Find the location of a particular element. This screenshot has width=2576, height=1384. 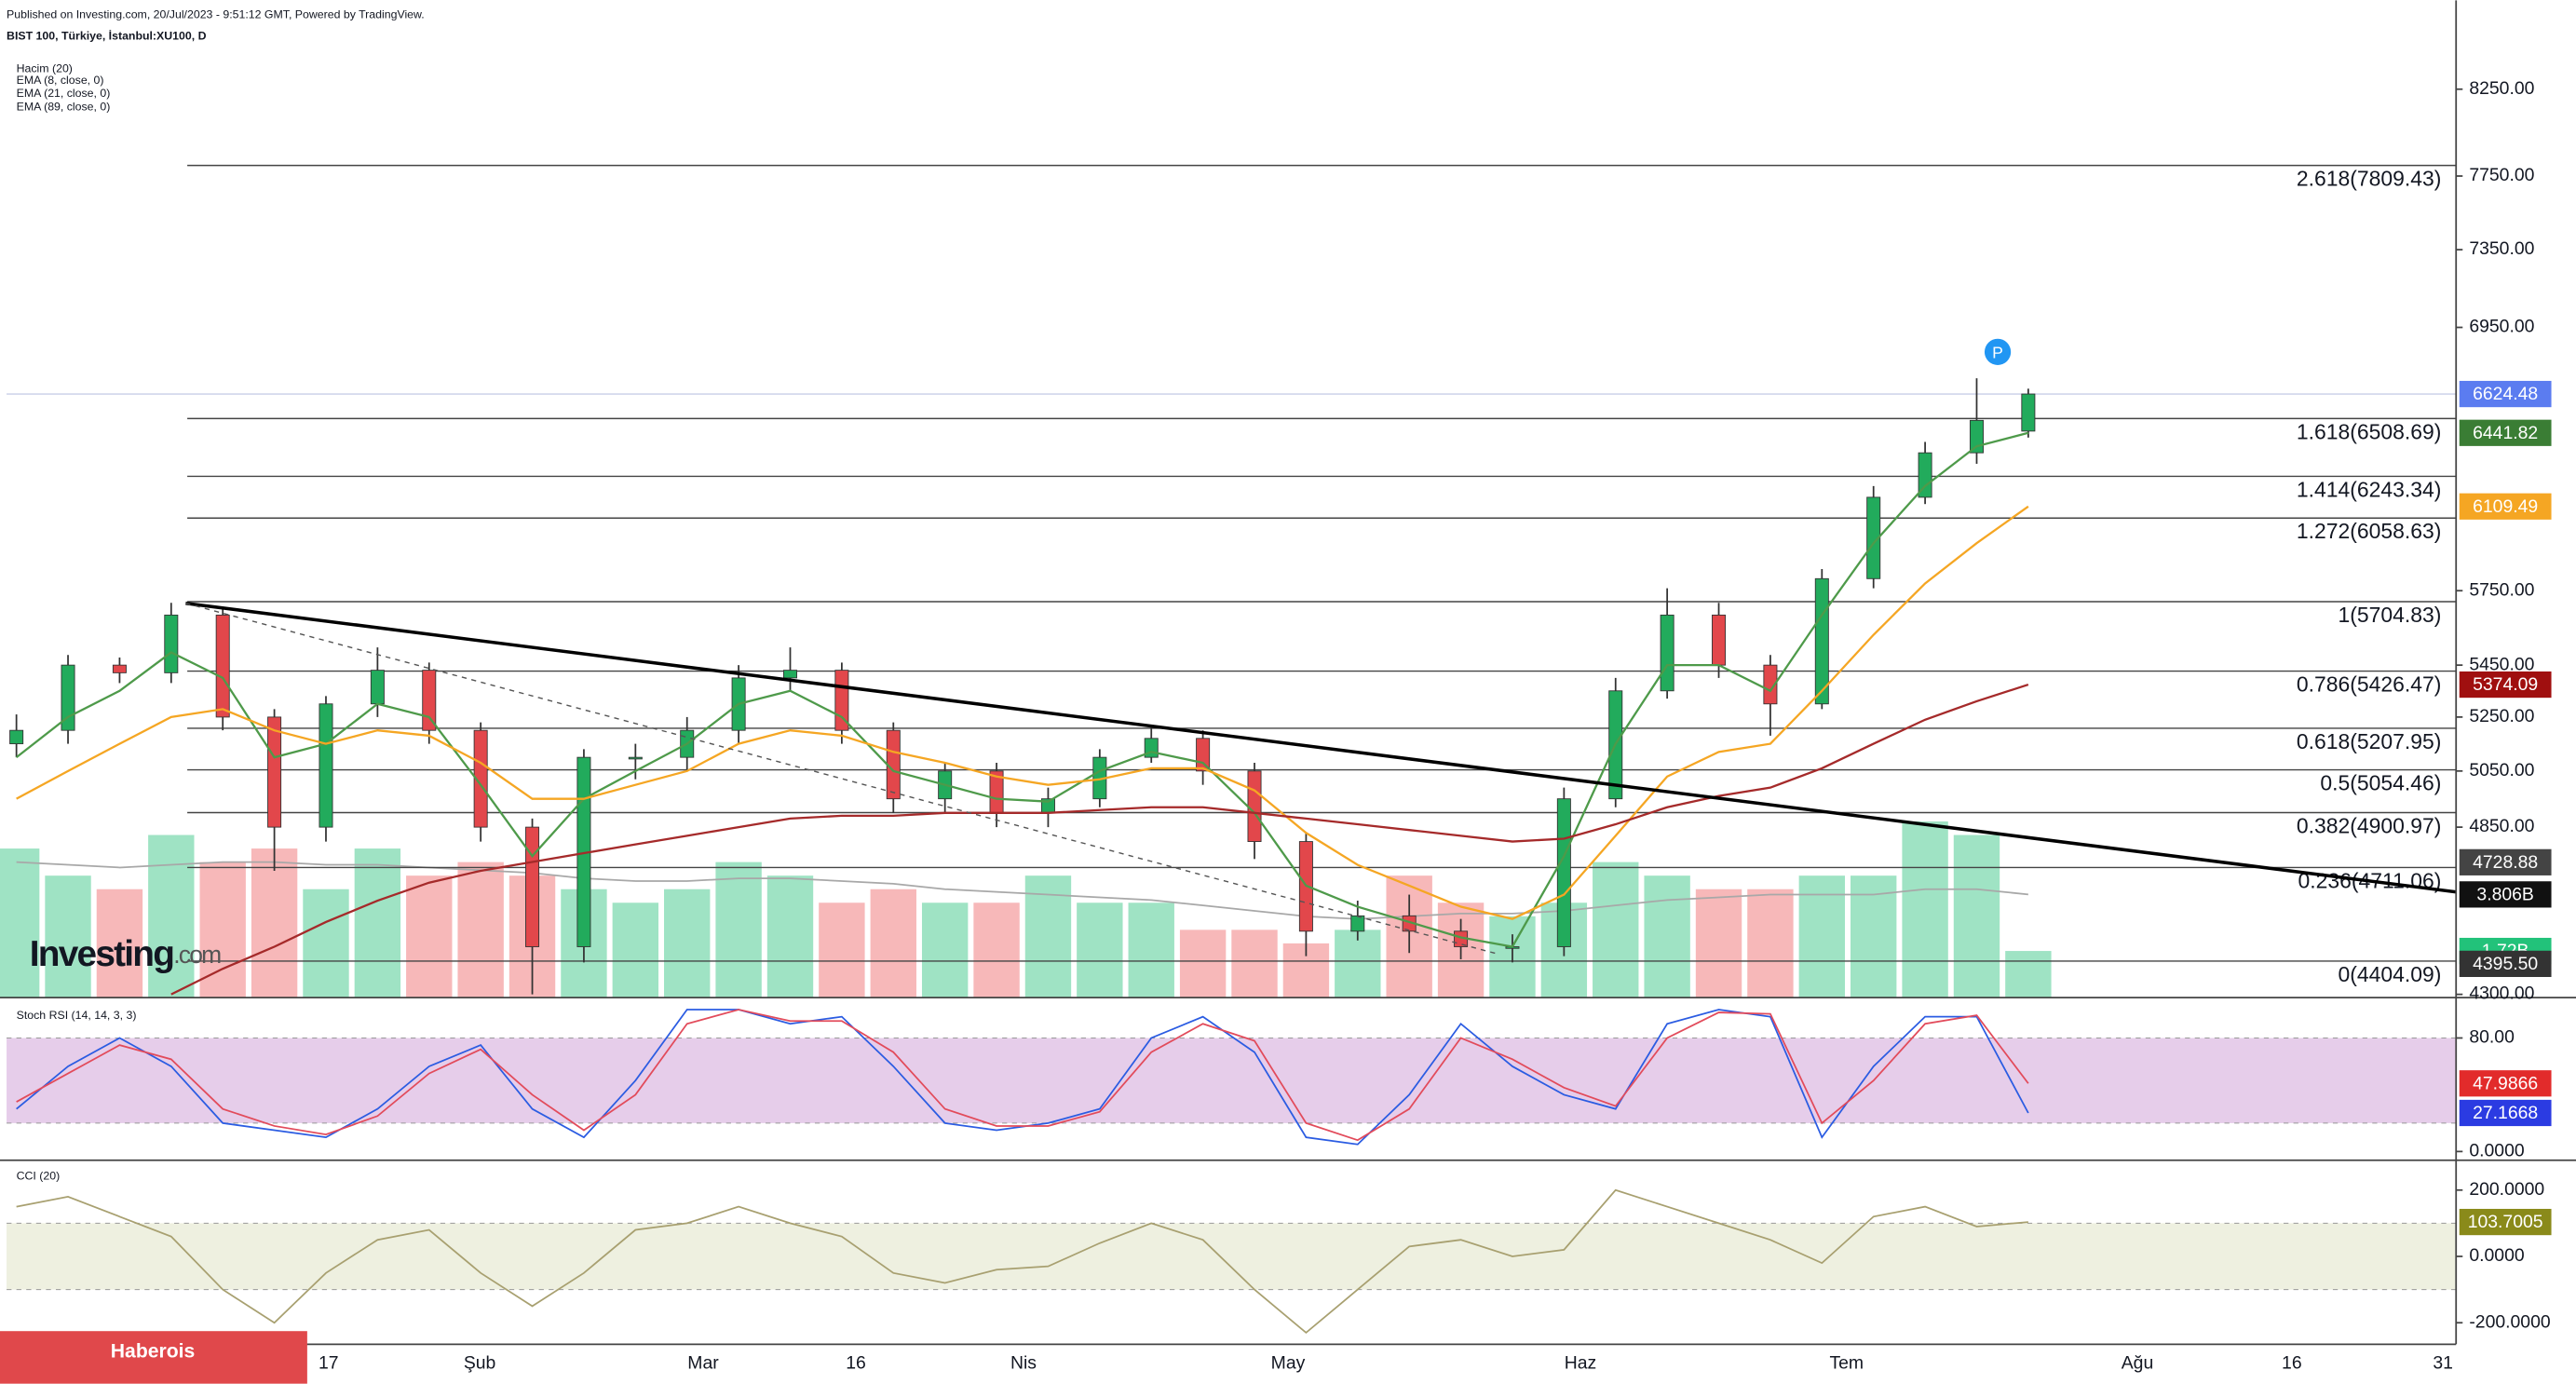

x-tick-label: 17 is located at coordinates (329, 1363).